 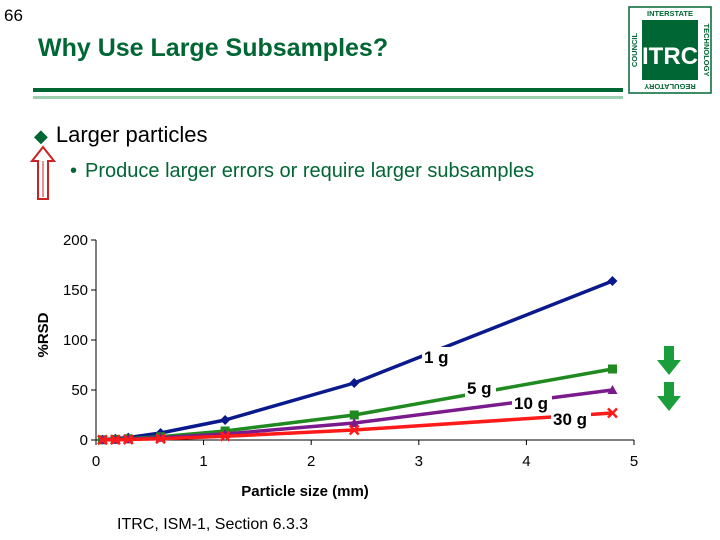 I want to click on series-label: 10 g, so click(x=531, y=403).